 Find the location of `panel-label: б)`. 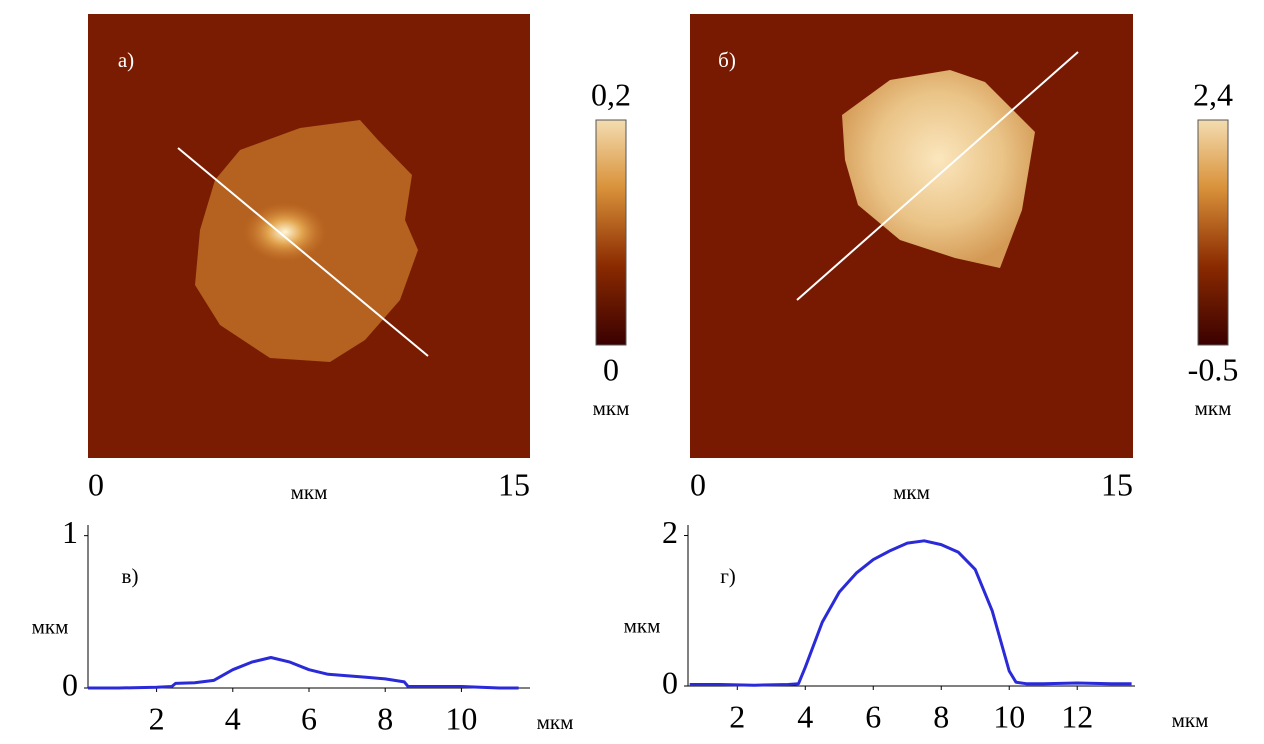

panel-label: б) is located at coordinates (727, 60).